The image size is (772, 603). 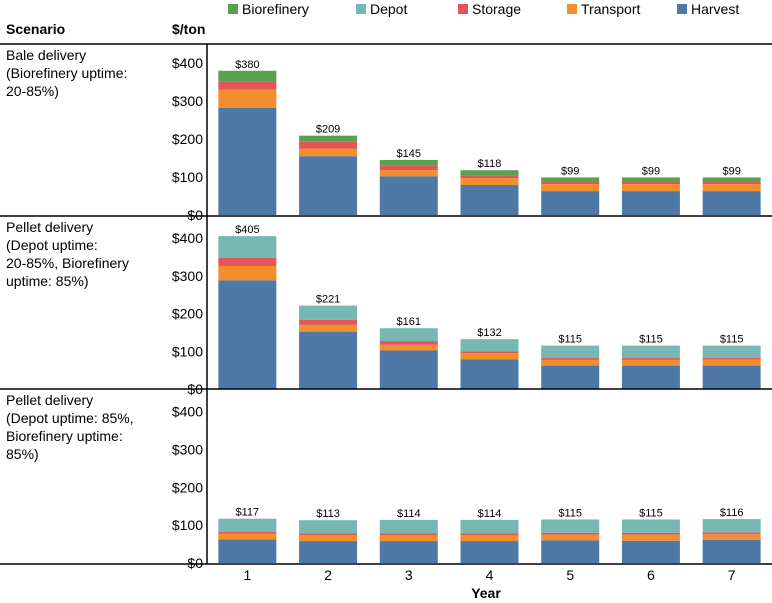 What do you see at coordinates (35, 29) in the screenshot?
I see `scenario-header: Scenario` at bounding box center [35, 29].